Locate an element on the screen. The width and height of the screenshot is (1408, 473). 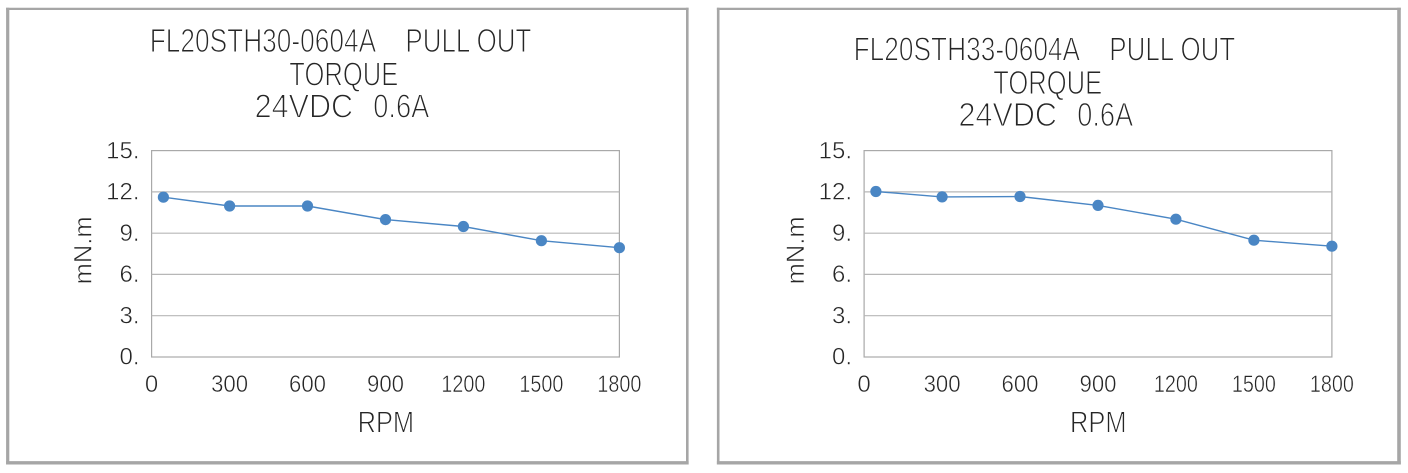
svg-text: FL20STH30-0604A is located at coordinates (263, 40).